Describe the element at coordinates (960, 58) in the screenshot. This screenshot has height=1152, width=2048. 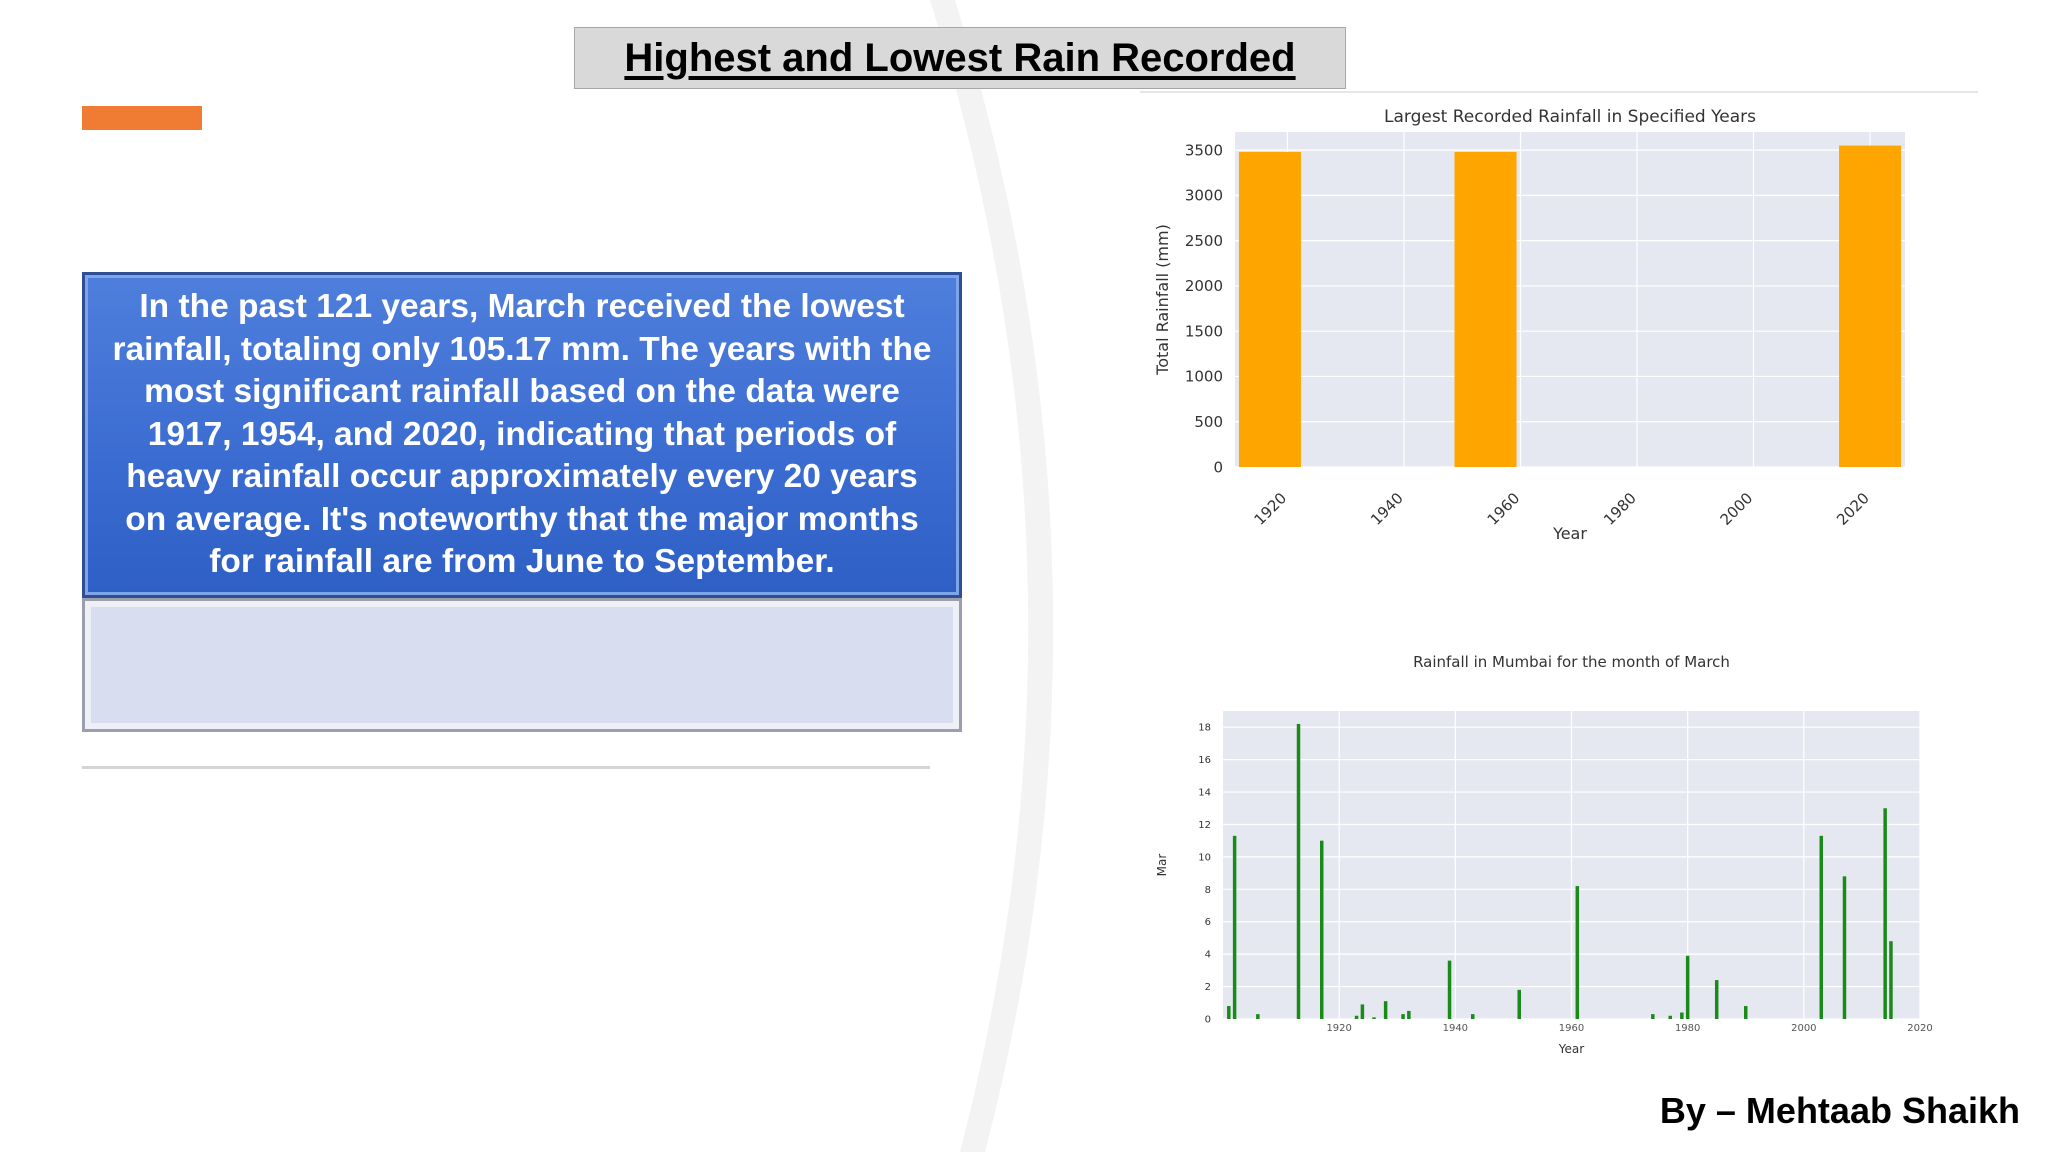
I see `slide-title: Highest and Lowest Rain Recorded` at that location.